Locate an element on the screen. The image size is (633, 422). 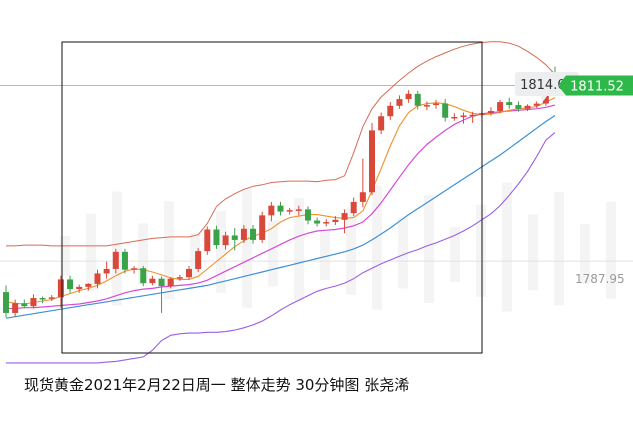
high-price-tag-pointer is located at coordinates (543, 98).